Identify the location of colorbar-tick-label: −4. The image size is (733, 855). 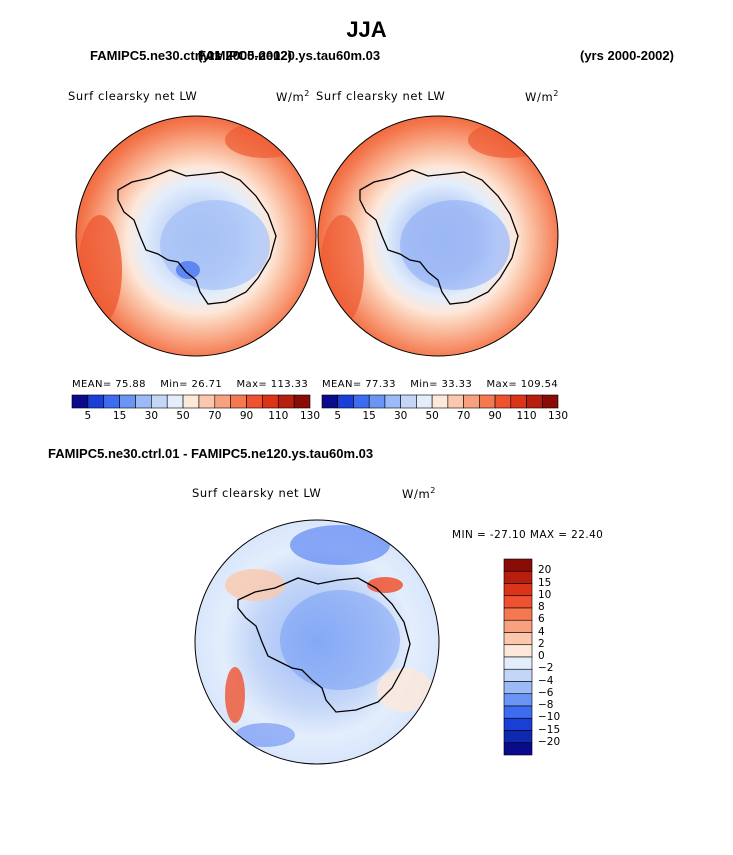
(546, 680).